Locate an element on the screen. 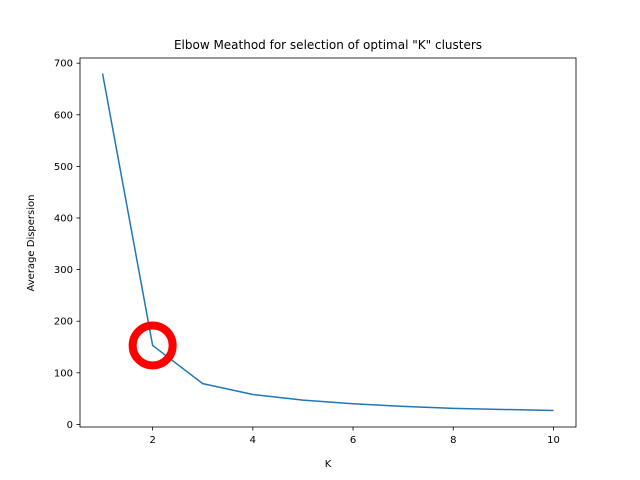  x-tick-label: 10 is located at coordinates (553, 440).